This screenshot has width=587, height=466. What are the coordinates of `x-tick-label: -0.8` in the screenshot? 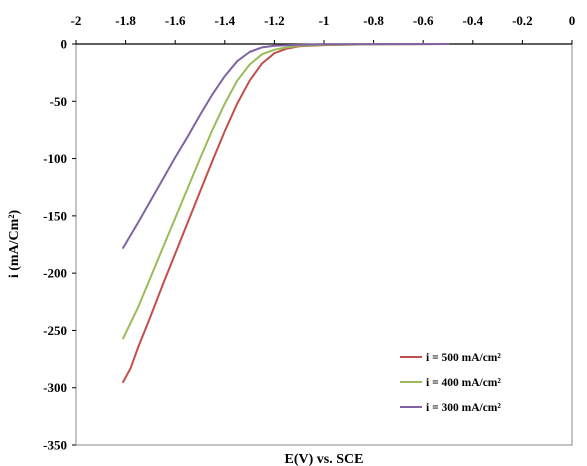 It's located at (373, 20).